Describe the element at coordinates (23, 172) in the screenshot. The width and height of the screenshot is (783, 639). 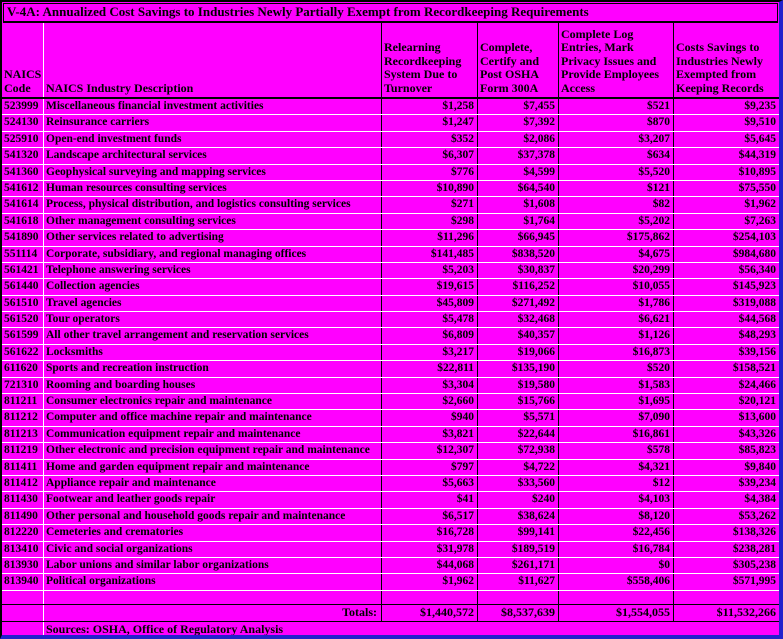
I see `naics-code-cell: 541360` at that location.